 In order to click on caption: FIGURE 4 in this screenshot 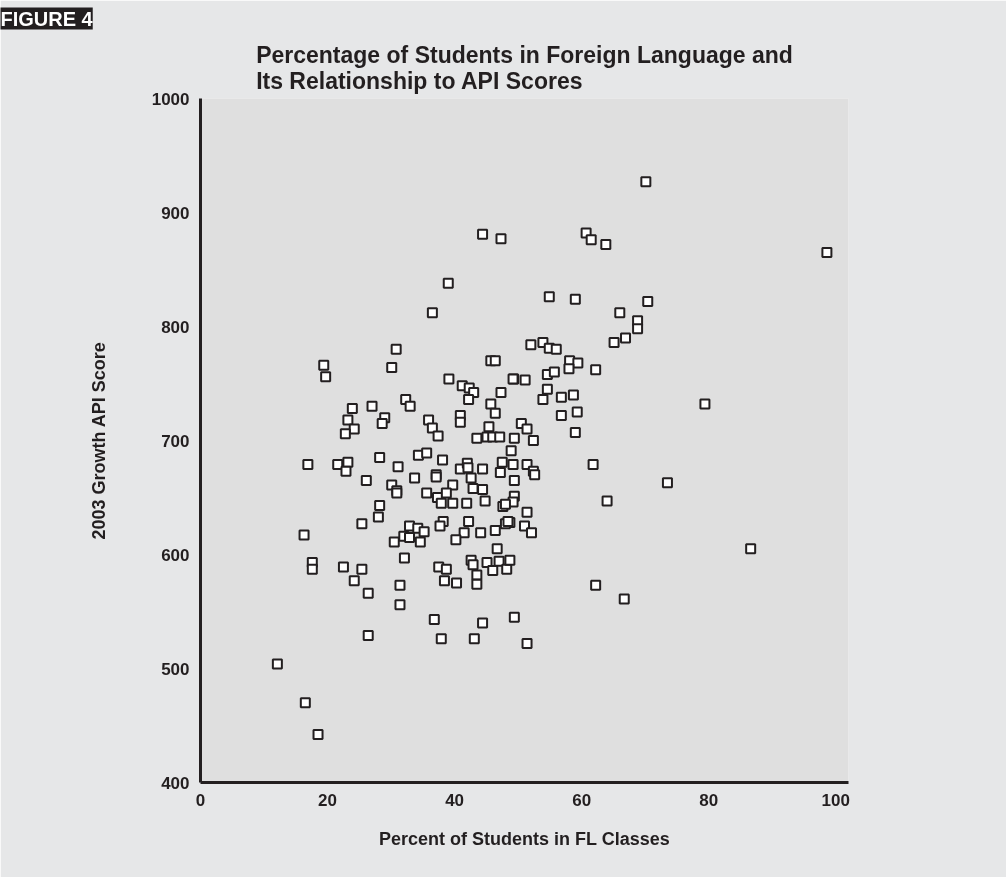, I will do `click(47, 18)`.